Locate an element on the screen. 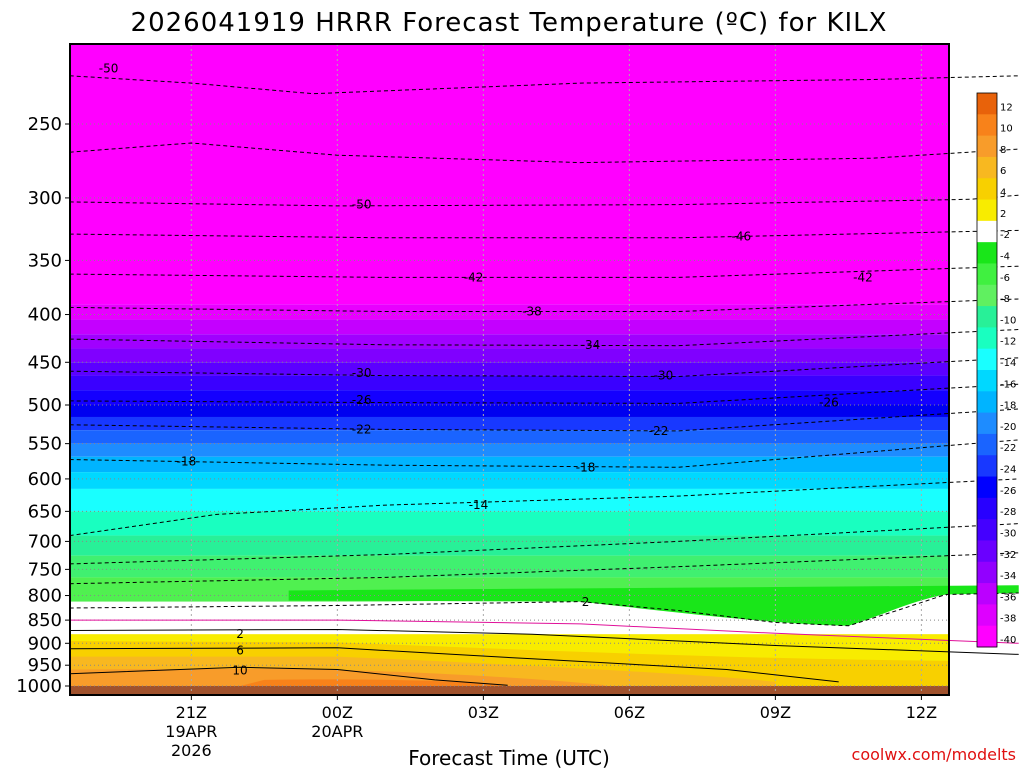 The height and width of the screenshot is (768, 1024). y-tick-label: 300 is located at coordinates (45, 198).